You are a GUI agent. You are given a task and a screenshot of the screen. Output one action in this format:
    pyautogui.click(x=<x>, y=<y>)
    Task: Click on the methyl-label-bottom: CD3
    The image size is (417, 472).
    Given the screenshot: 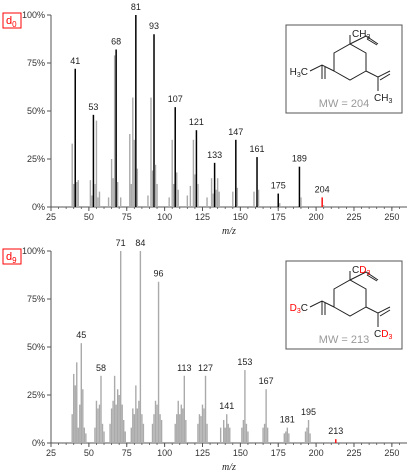 What is the action you would take?
    pyautogui.click(x=383, y=335)
    